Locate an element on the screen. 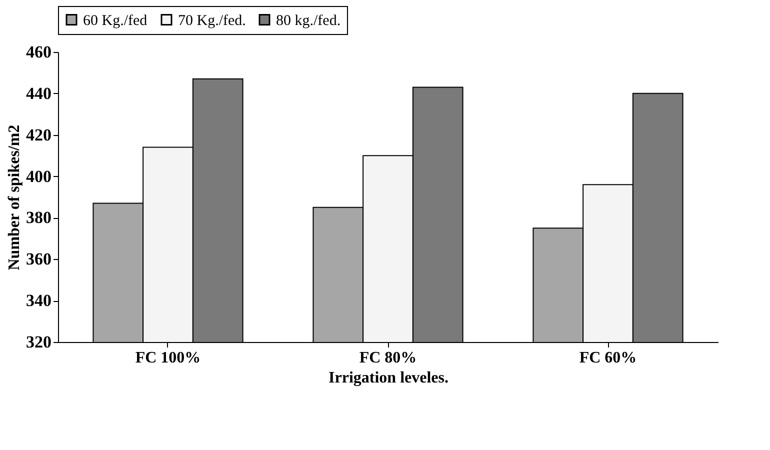 This screenshot has width=770, height=450. y-tick-label: 320 is located at coordinates (39, 342).